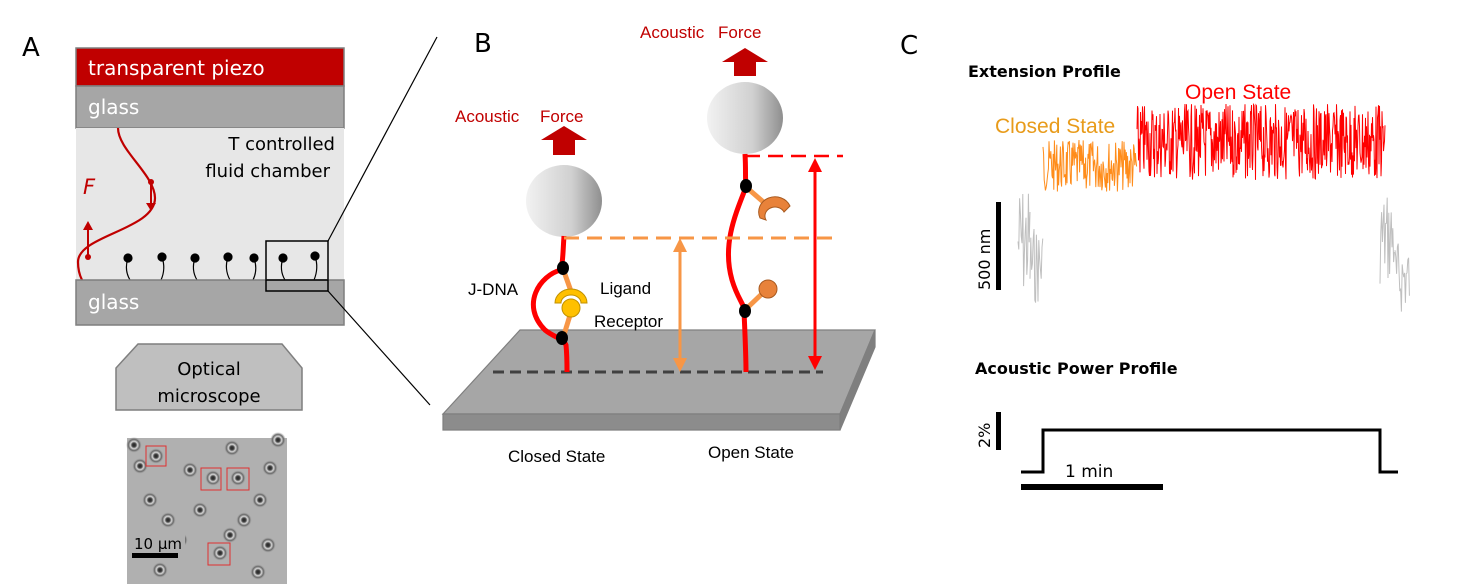 This screenshot has height=584, width=1476. What do you see at coordinates (561, 116) in the screenshot?
I see `left-force-word2: Force` at bounding box center [561, 116].